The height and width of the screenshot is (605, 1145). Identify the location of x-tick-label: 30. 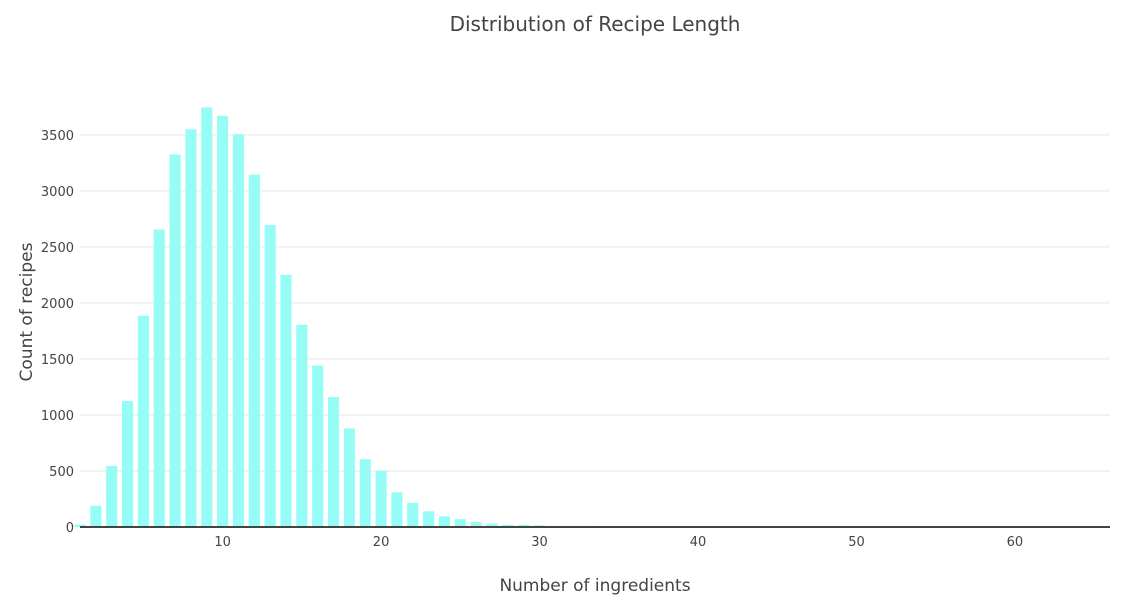
(539, 542).